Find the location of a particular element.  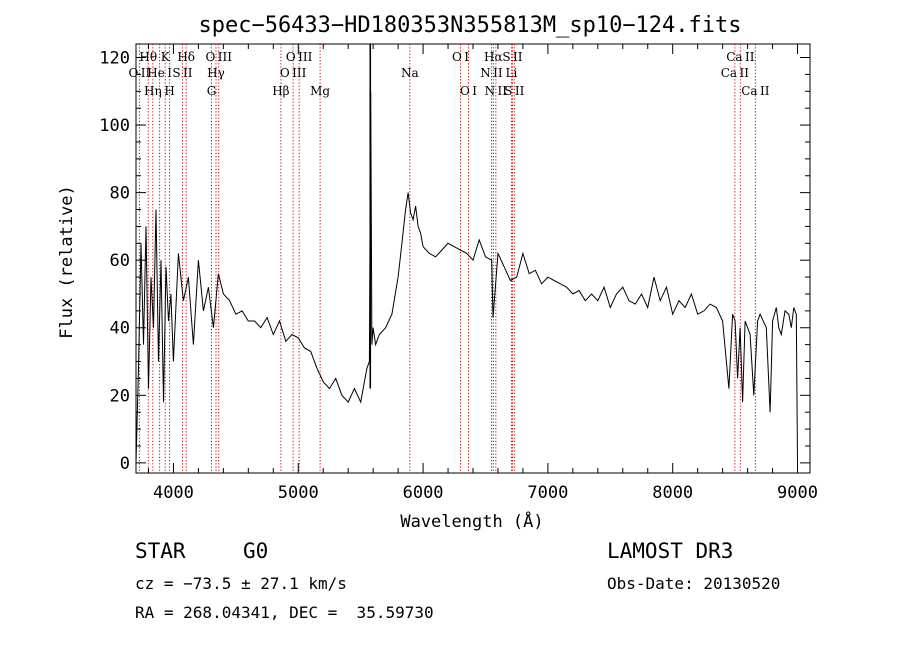

redshift-cz: cz = −73.5 ± 27.1 km/s is located at coordinates (241, 583).